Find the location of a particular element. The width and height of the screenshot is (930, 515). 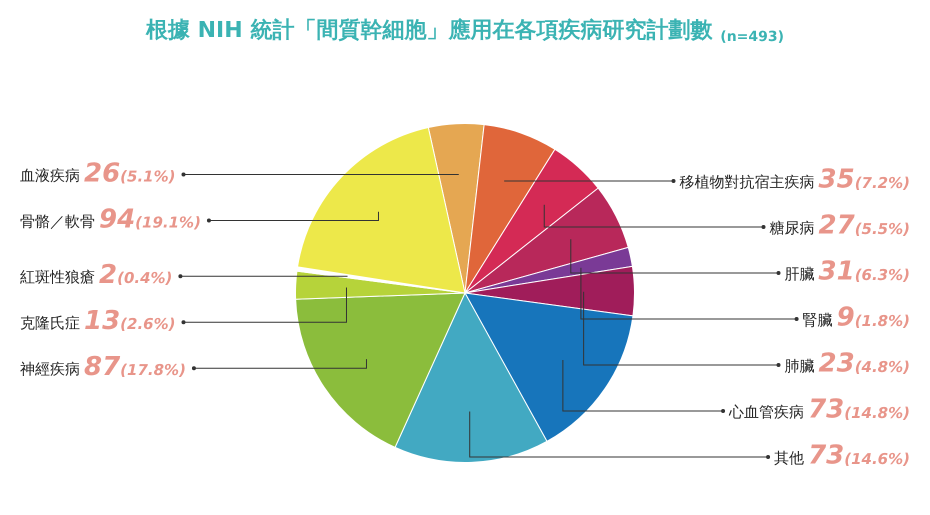

slice-label: 克隆氏症 is located at coordinates (50, 323).